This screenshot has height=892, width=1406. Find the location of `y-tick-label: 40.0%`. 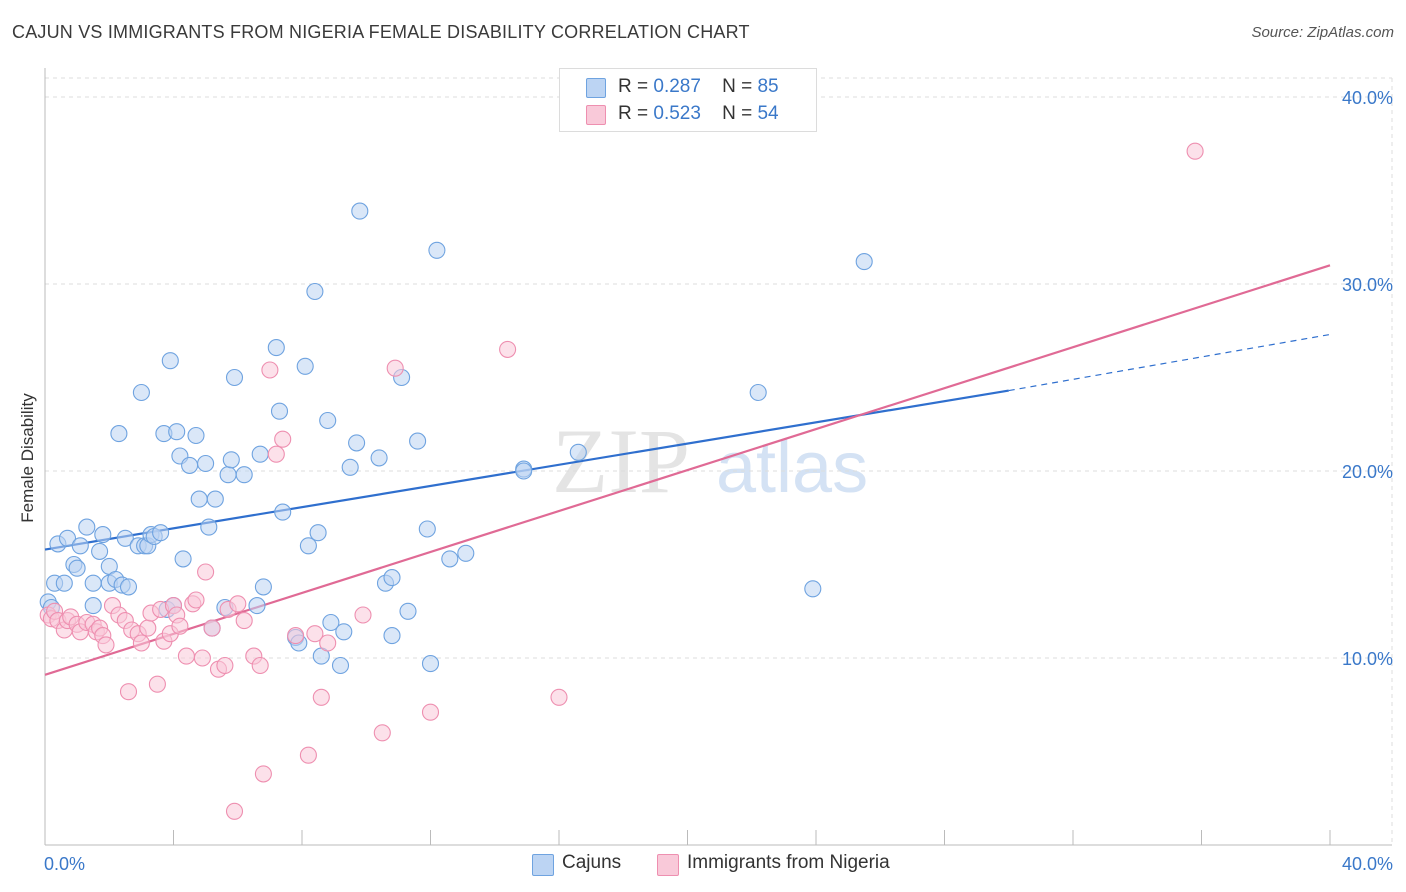

y-tick-label: 40.0% is located at coordinates (1367, 98).